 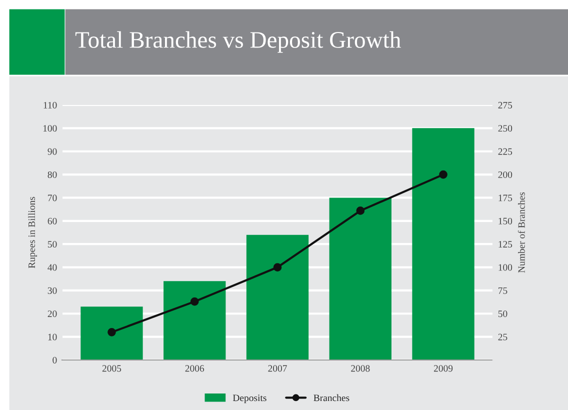 I want to click on x-tick-label: 2007, so click(x=277, y=368).